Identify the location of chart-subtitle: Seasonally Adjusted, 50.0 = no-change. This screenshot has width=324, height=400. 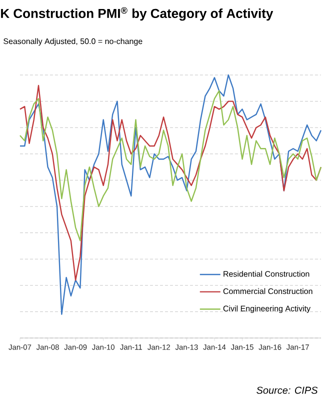
(73, 42).